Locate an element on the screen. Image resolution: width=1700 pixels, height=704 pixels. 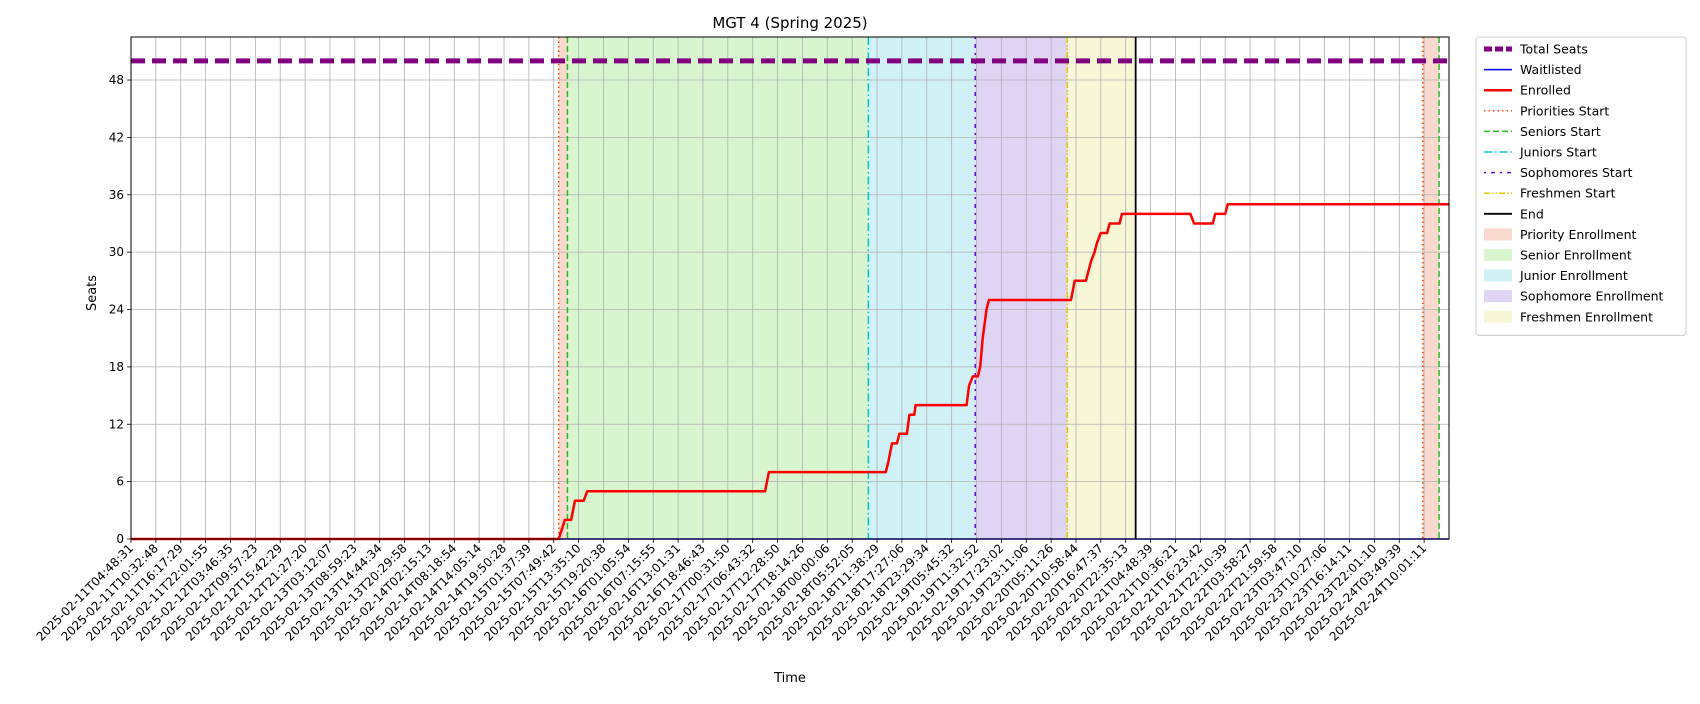
y-tick-label: 18 is located at coordinates (116, 367).